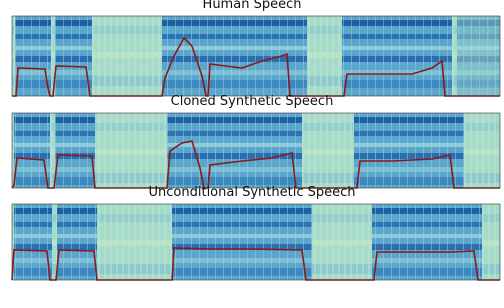  Describe the element at coordinates (252, 6) in the screenshot. I see `panel-title: Human Speech` at that location.